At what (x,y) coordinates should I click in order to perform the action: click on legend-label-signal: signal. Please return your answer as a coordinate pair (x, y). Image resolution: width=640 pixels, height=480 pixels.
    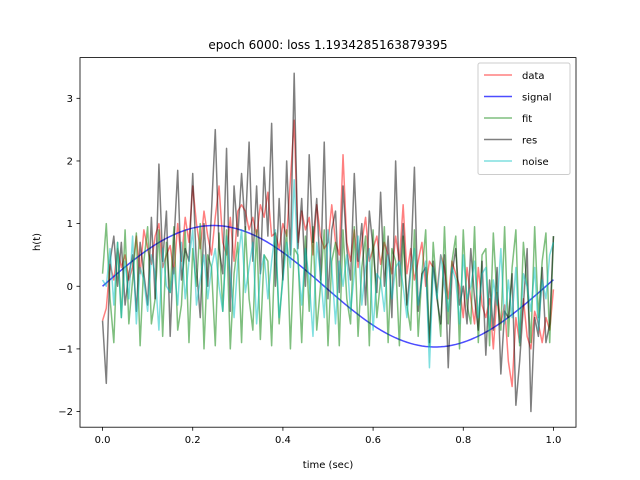
    Looking at the image, I should click on (537, 98).